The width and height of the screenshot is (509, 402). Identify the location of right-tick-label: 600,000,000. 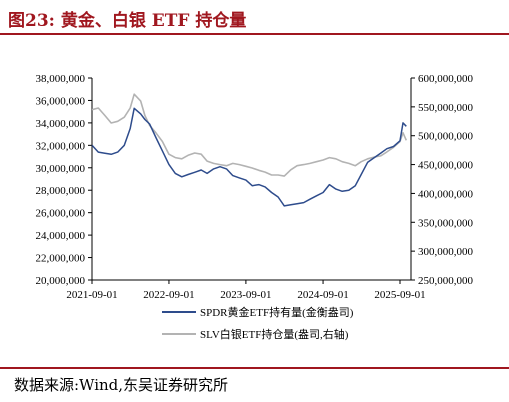
(446, 79).